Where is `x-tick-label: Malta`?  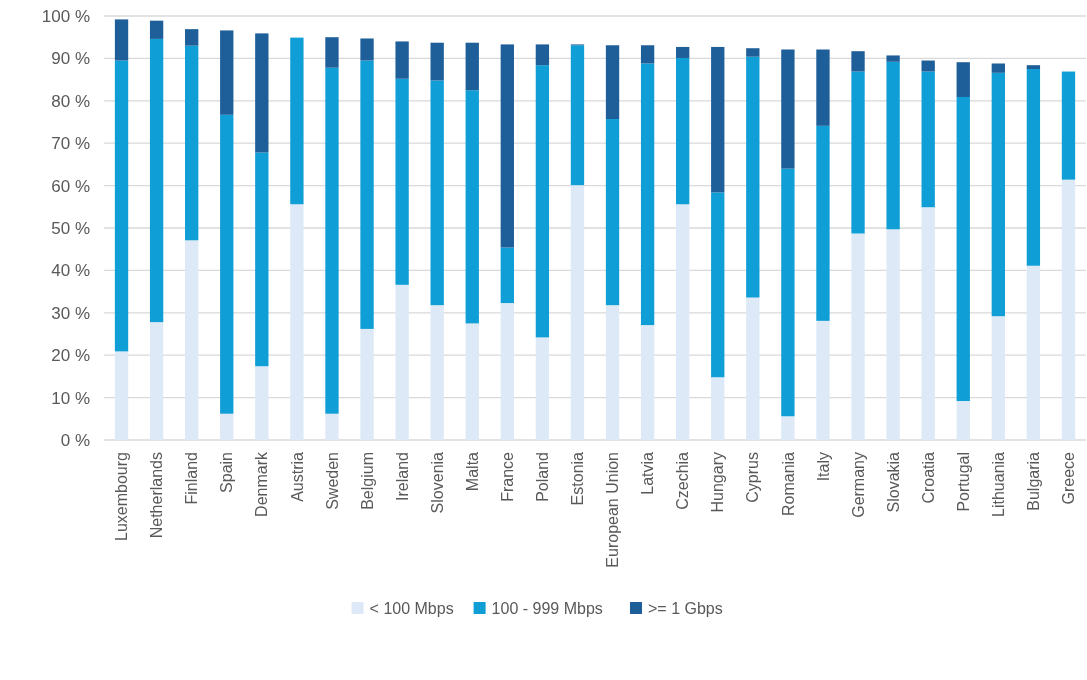
x-tick-label: Malta is located at coordinates (472, 471).